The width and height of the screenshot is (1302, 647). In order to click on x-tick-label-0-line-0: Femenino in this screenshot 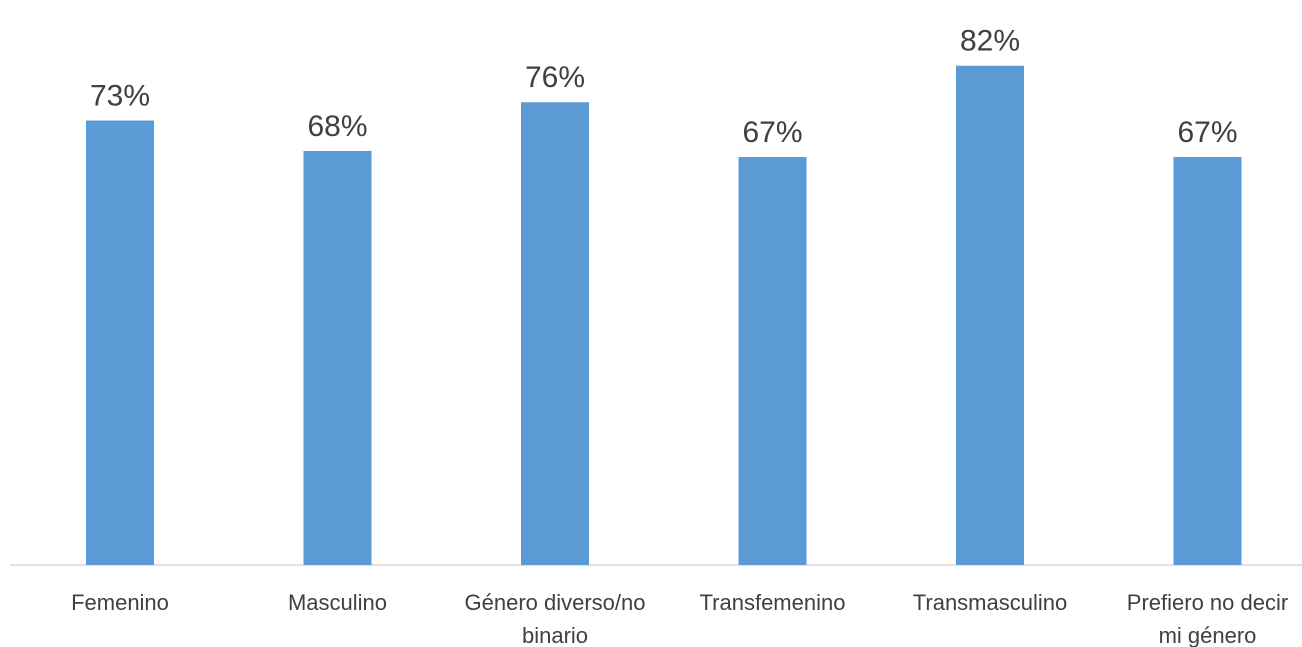, I will do `click(120, 602)`.